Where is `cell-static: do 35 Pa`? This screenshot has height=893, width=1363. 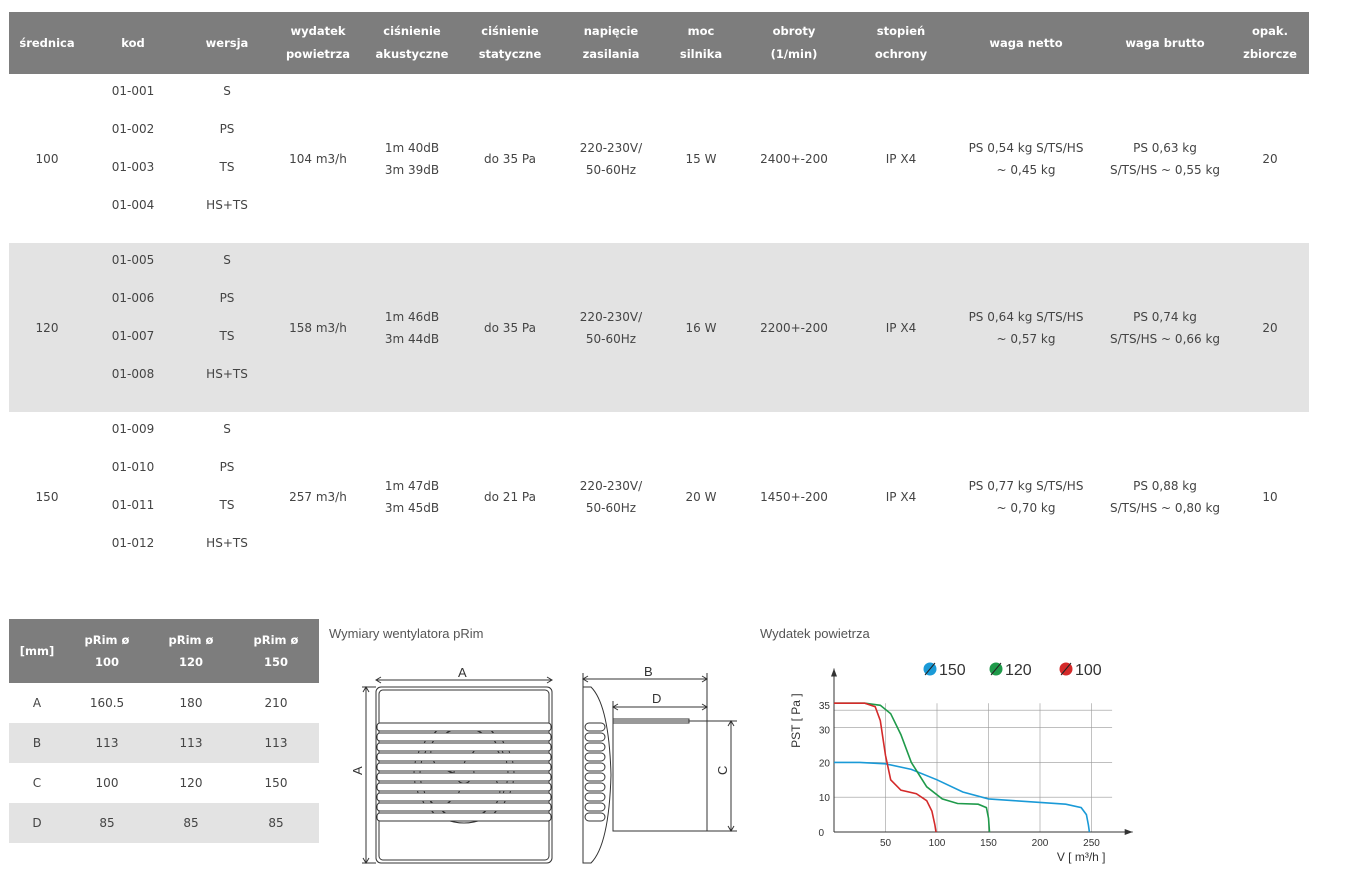
cell-static: do 35 Pa is located at coordinates (510, 158).